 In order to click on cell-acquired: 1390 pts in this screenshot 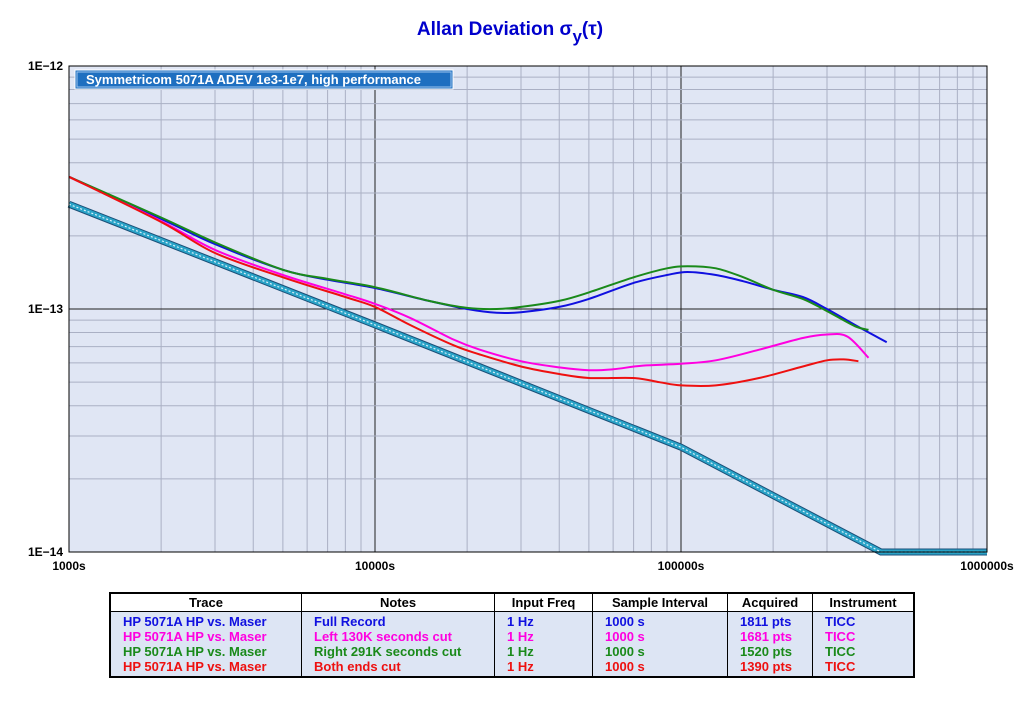, I will do `click(770, 668)`.